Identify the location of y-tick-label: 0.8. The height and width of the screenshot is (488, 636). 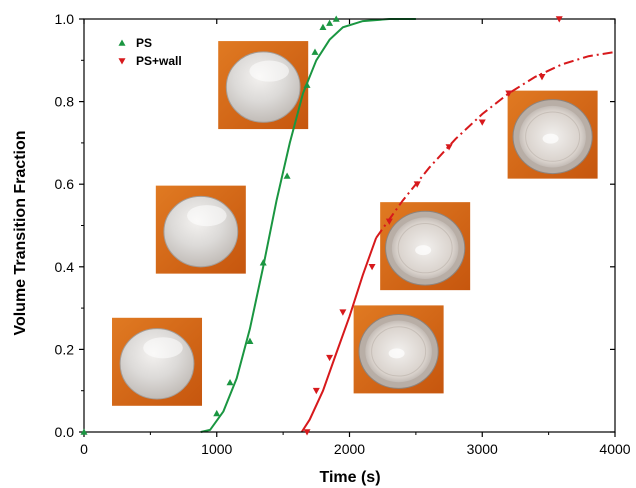
(65, 102).